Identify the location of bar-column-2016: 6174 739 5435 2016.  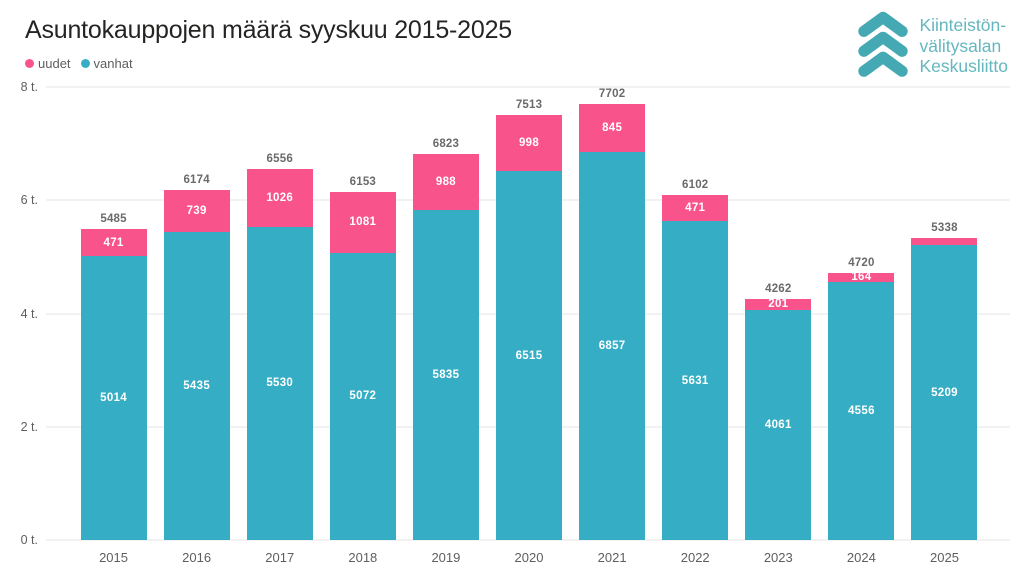
(196, 326).